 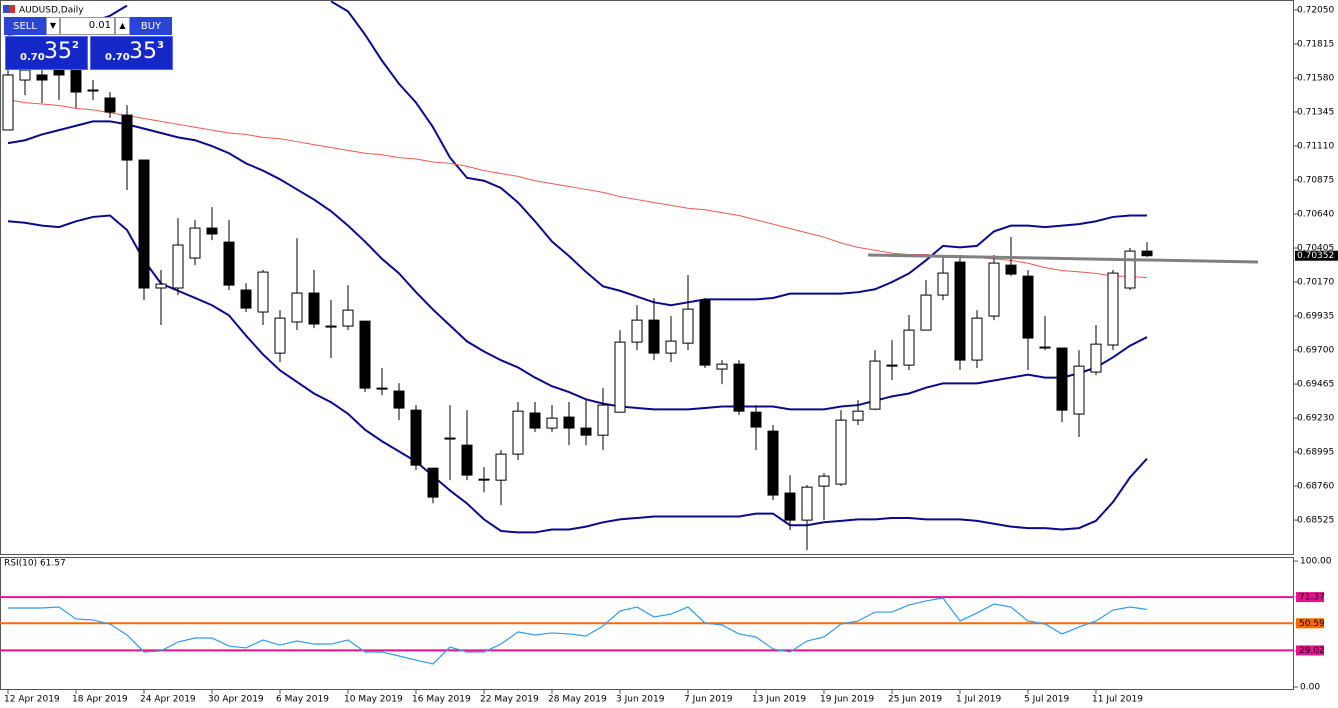 I want to click on y-tick-label: 0.69700, so click(x=1315, y=351).